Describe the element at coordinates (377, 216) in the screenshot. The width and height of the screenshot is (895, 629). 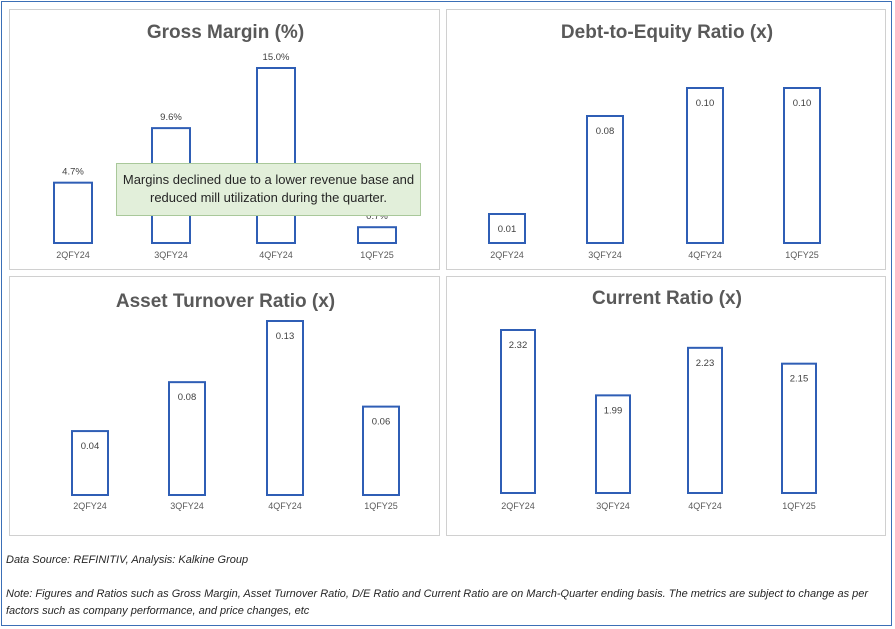
I see `data-label: 0.7%` at that location.